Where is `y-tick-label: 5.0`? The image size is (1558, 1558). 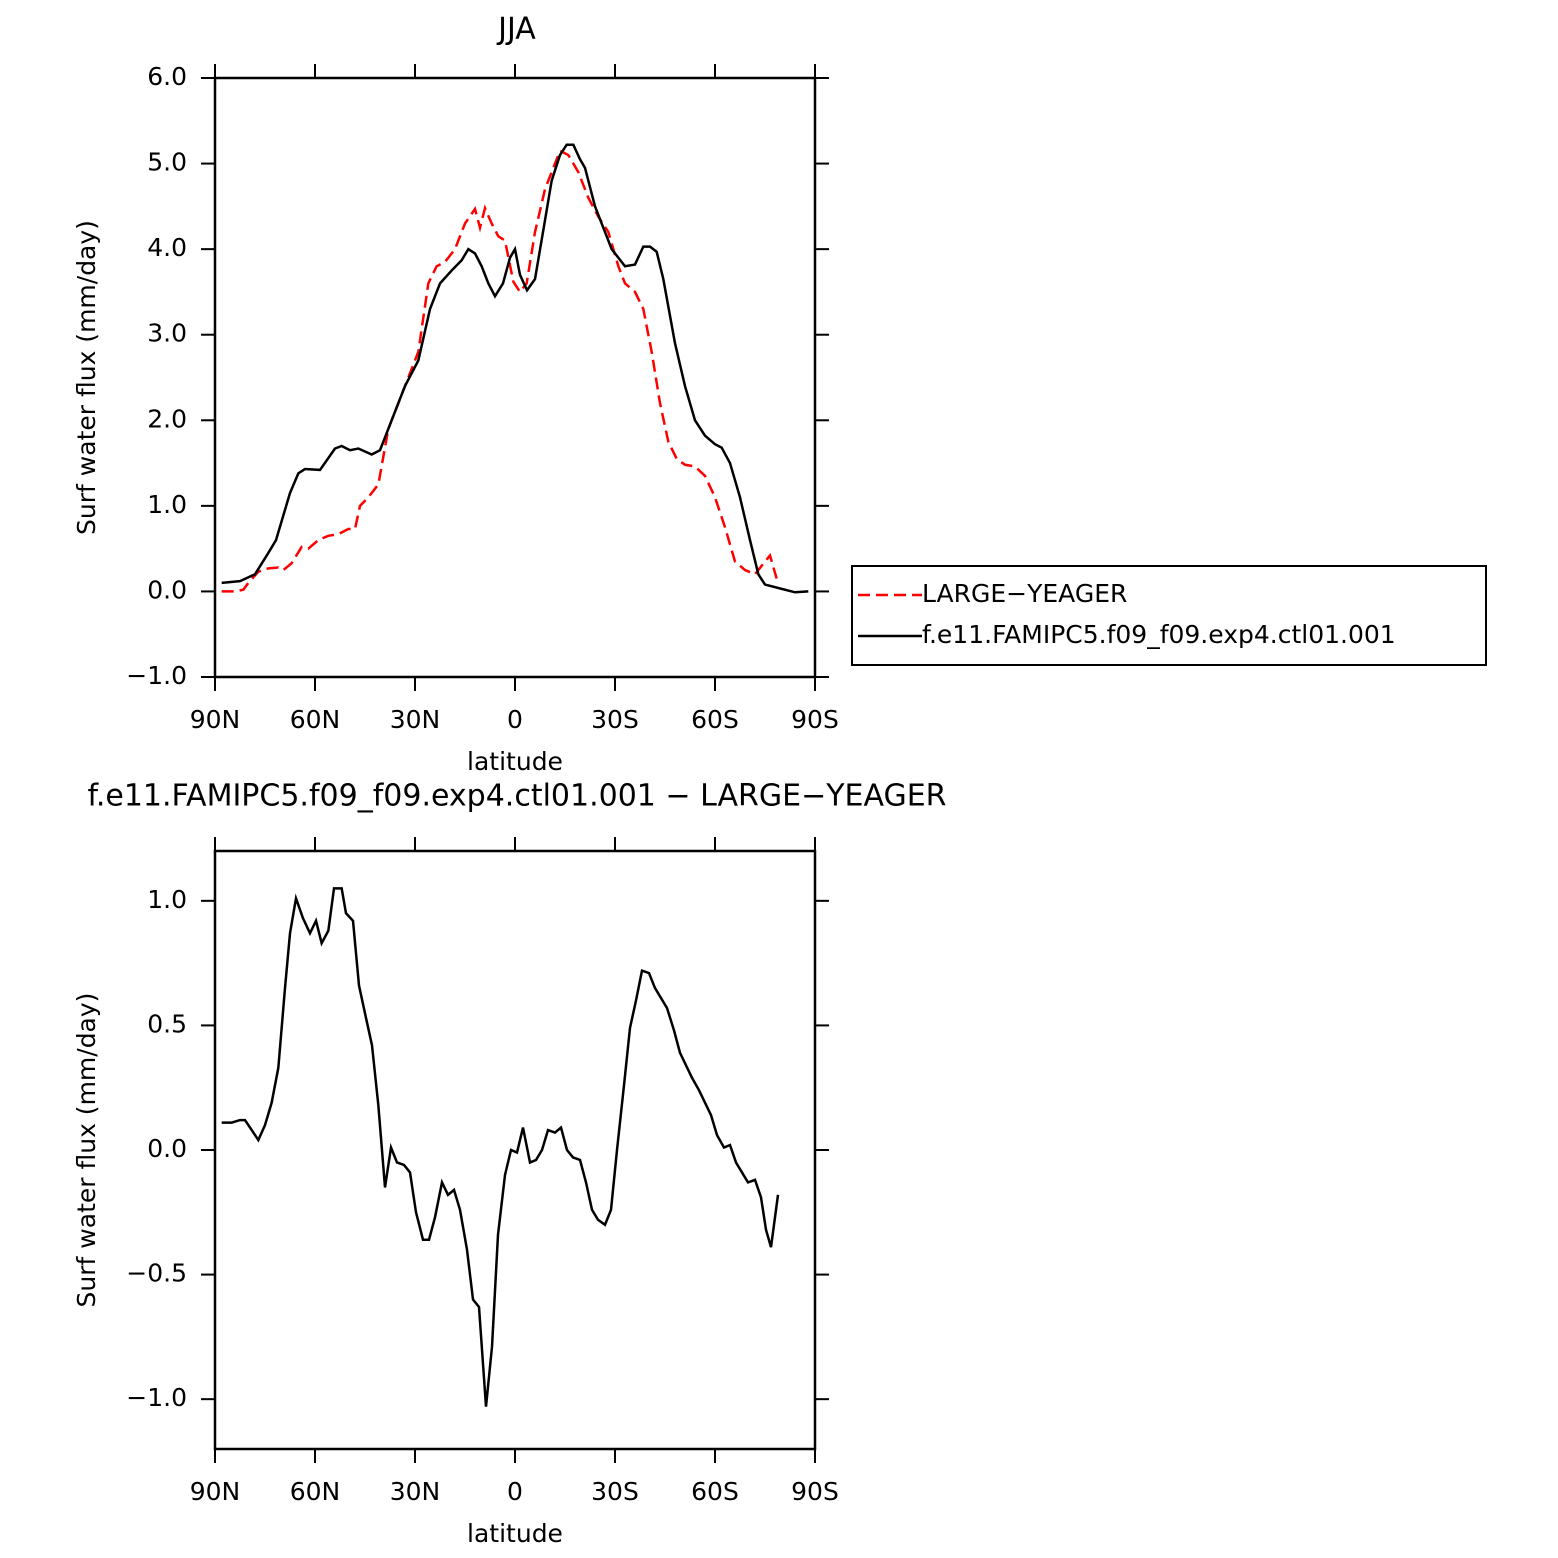
y-tick-label: 5.0 is located at coordinates (167, 162).